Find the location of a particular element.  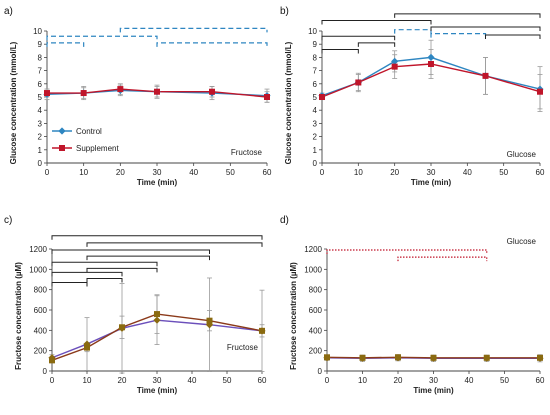

y-tick-label: 600 is located at coordinates (316, 310).